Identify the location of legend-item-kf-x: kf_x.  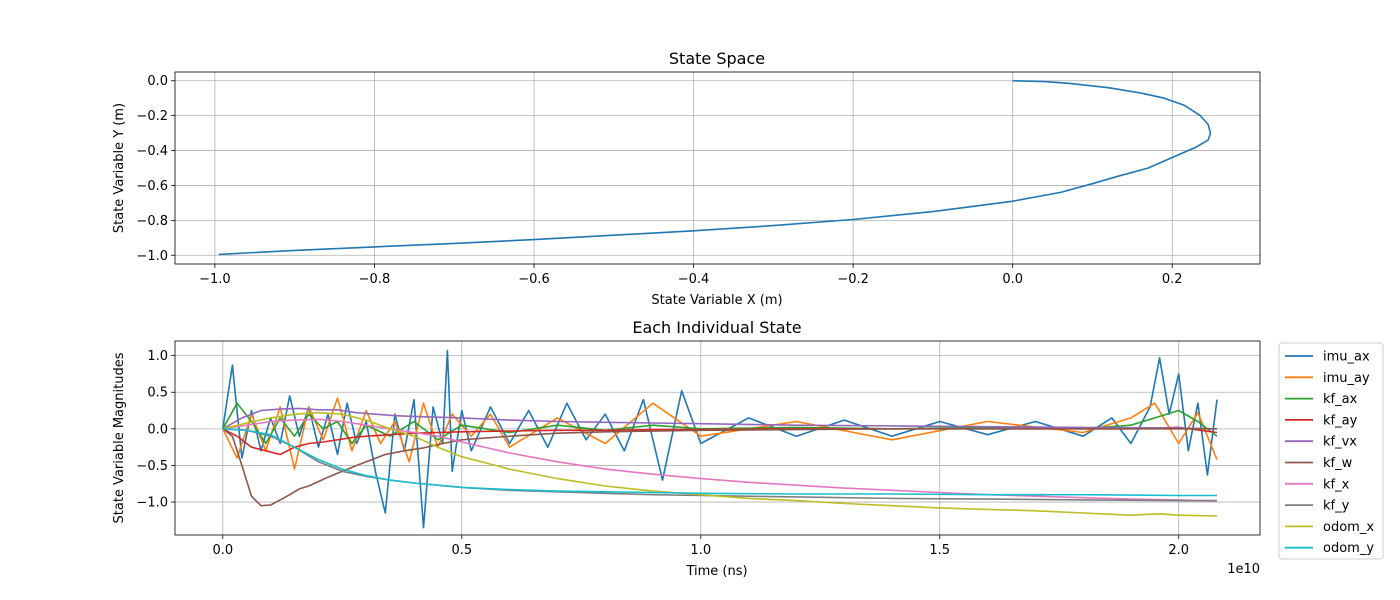
(1317, 484).